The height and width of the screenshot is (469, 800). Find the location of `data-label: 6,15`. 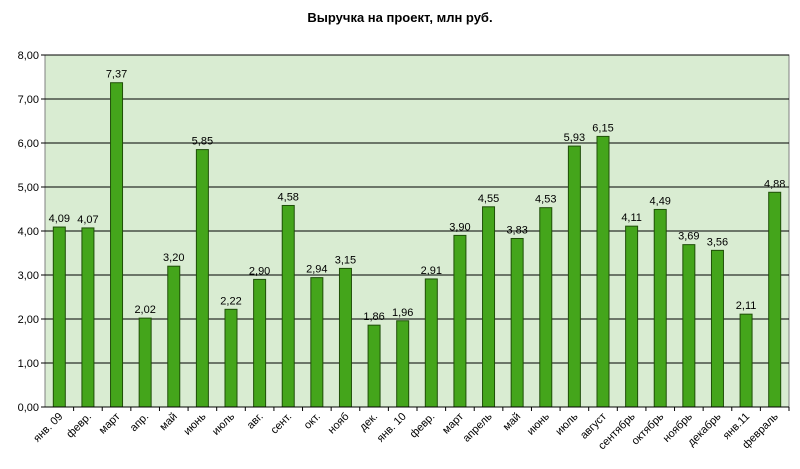

data-label: 6,15 is located at coordinates (602, 128).